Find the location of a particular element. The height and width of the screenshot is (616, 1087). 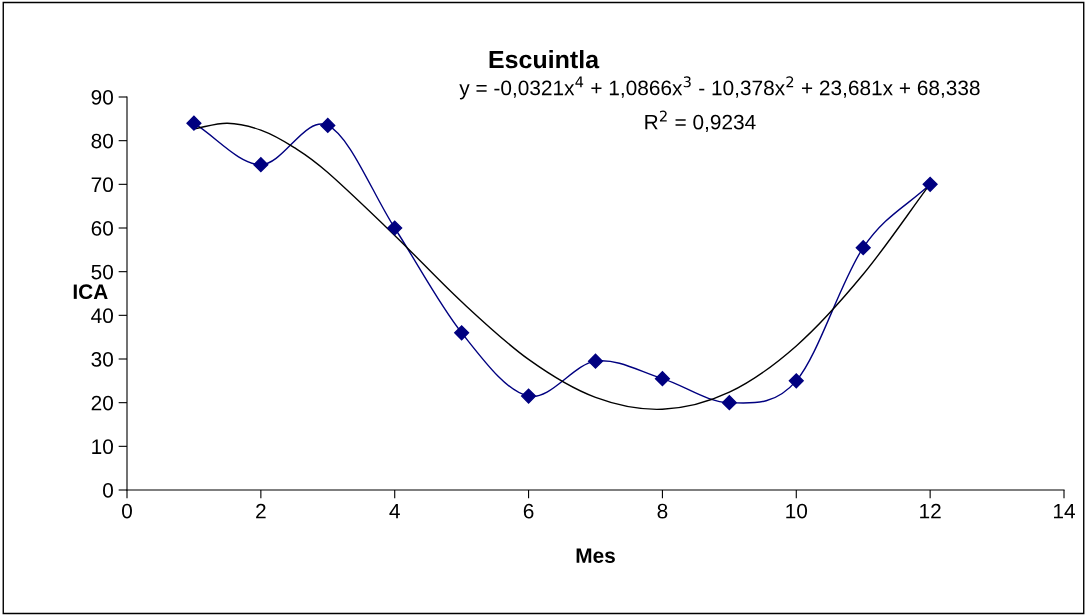

annotation: y = -0,0321x$^{4}$ + 1,0866x$^{3}$ - 10,378x$^{2}$ + 23,681x + 68,338 is located at coordinates (719, 88).